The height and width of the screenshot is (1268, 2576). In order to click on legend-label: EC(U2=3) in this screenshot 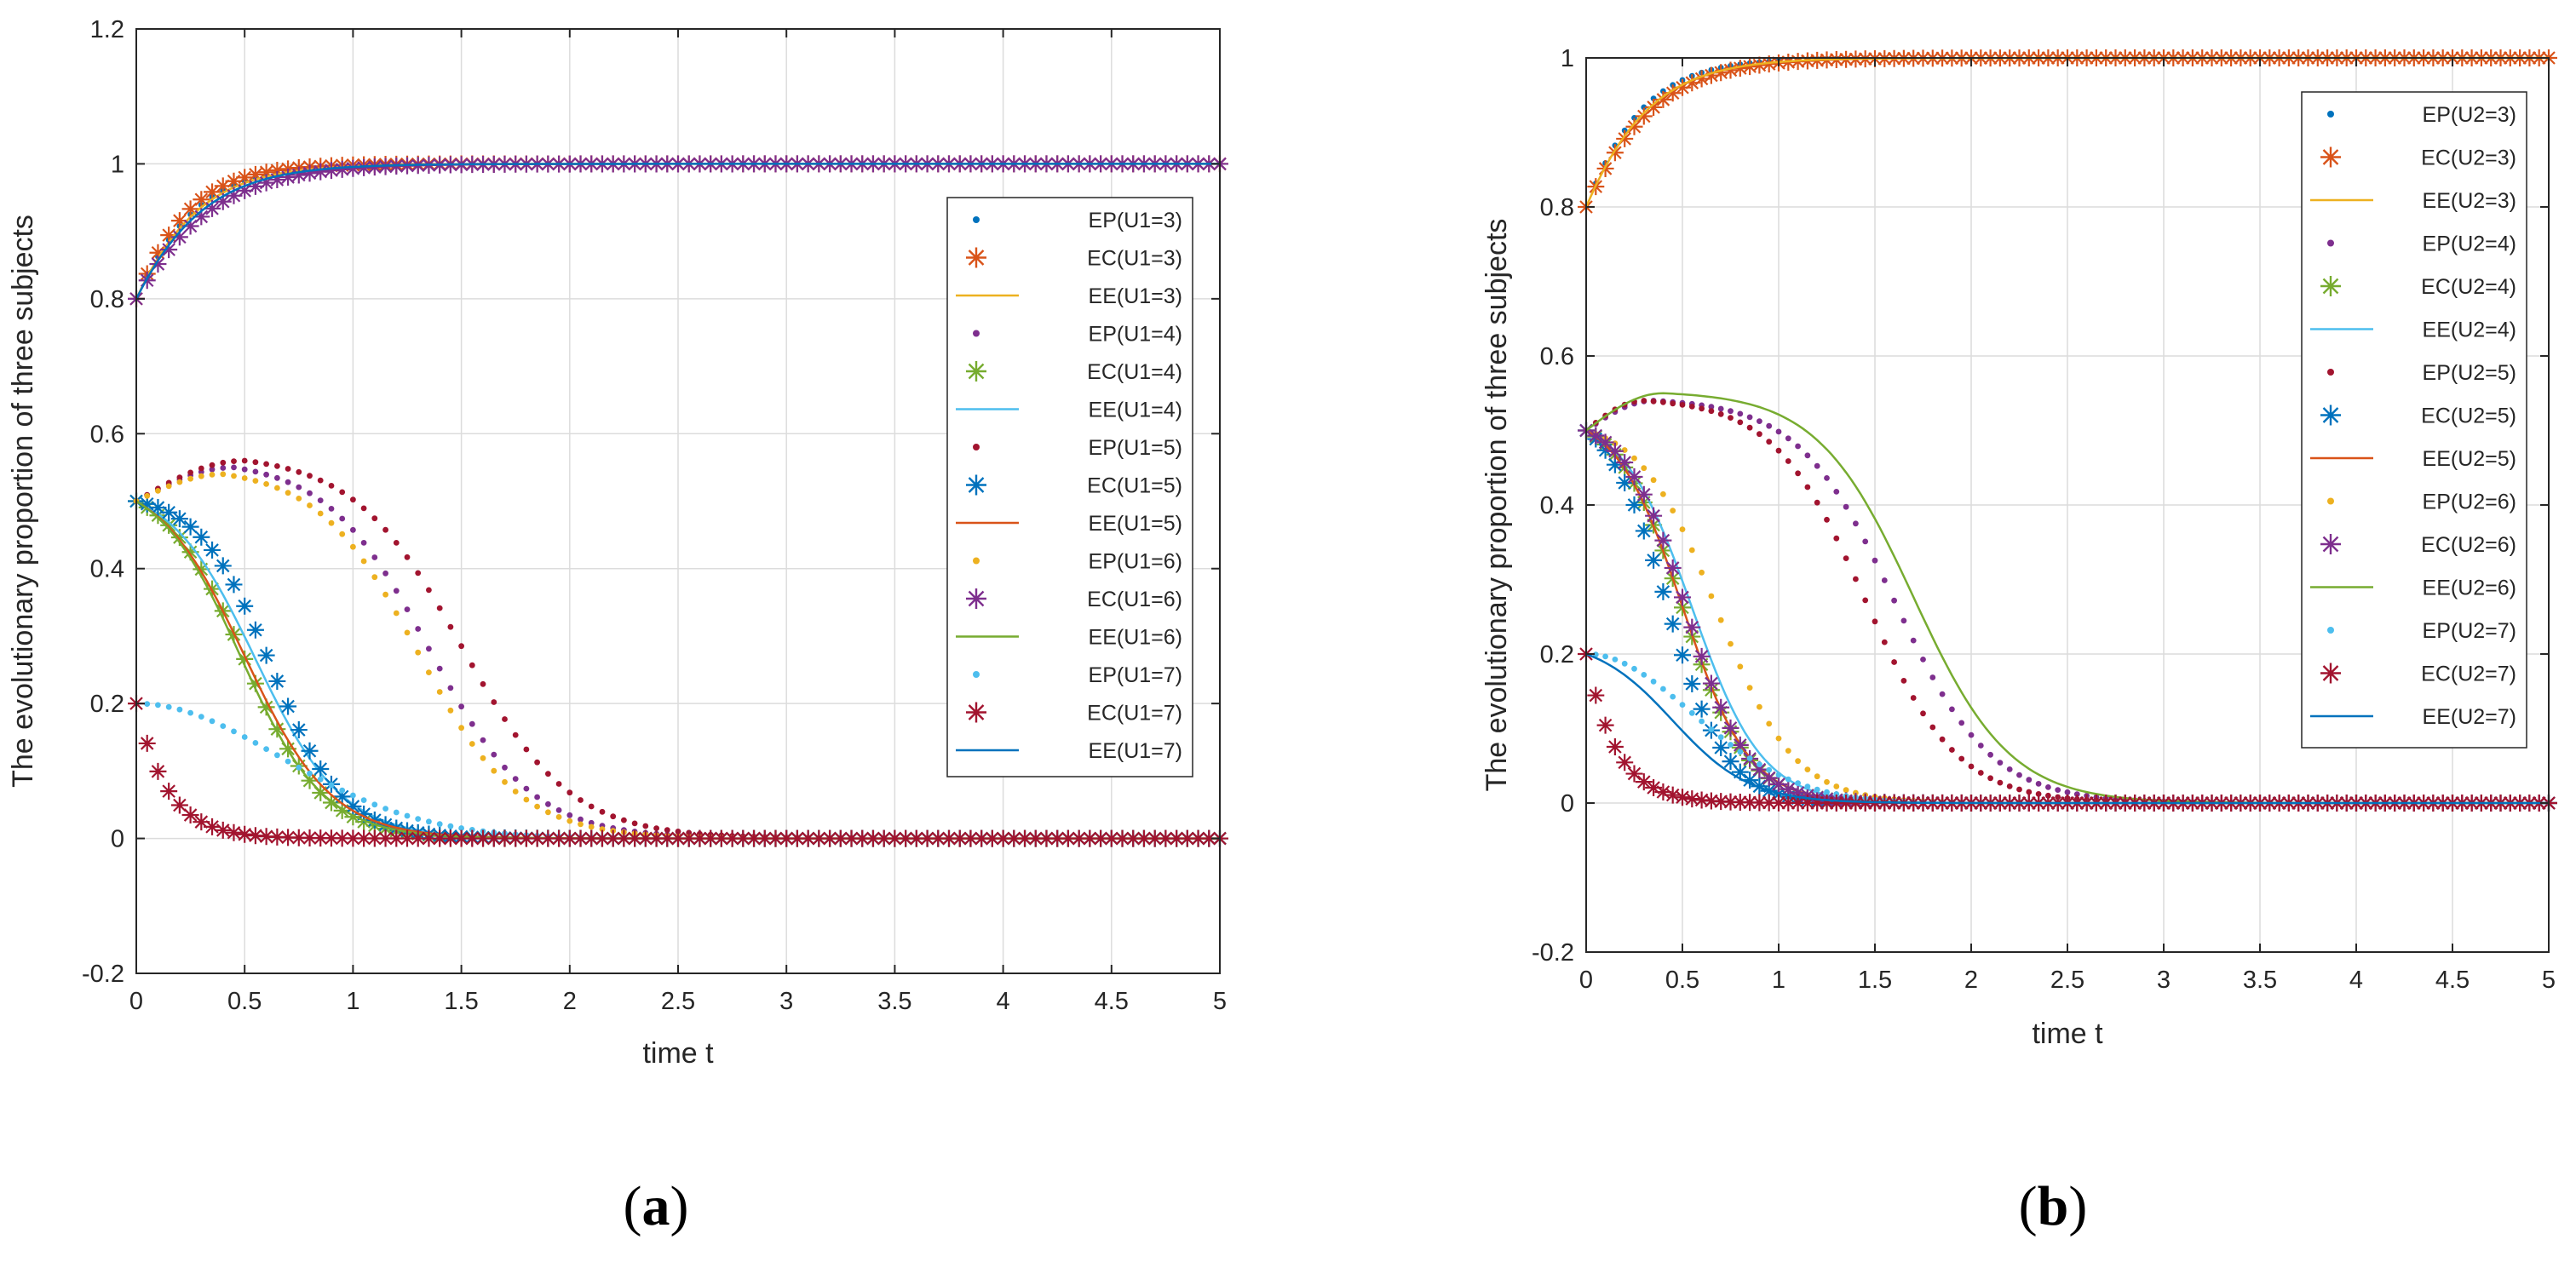, I will do `click(2468, 158)`.